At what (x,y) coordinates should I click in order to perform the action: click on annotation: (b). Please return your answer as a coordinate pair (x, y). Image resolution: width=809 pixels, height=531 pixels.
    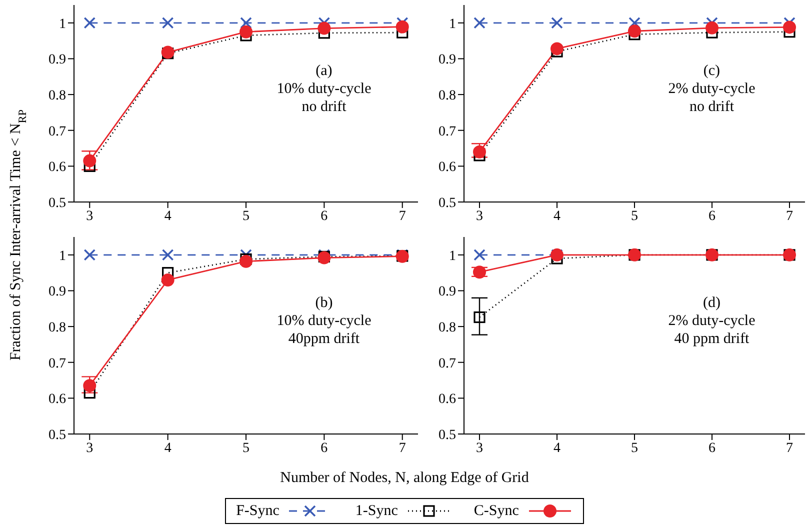
    Looking at the image, I should click on (324, 303).